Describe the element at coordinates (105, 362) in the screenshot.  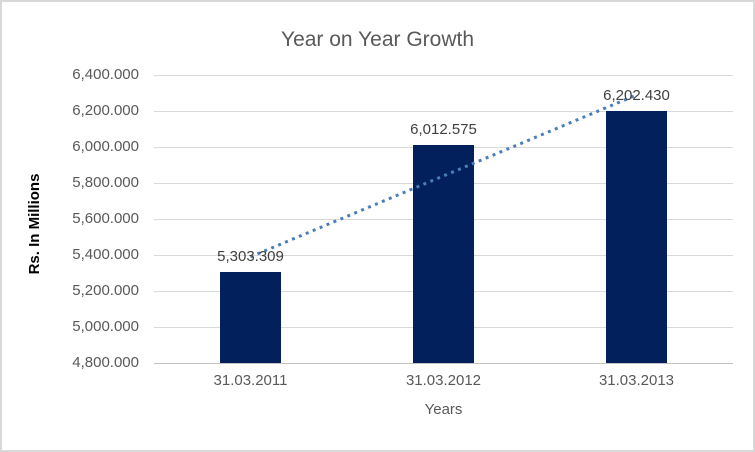
I see `y-tick-label: 4,800.000` at that location.